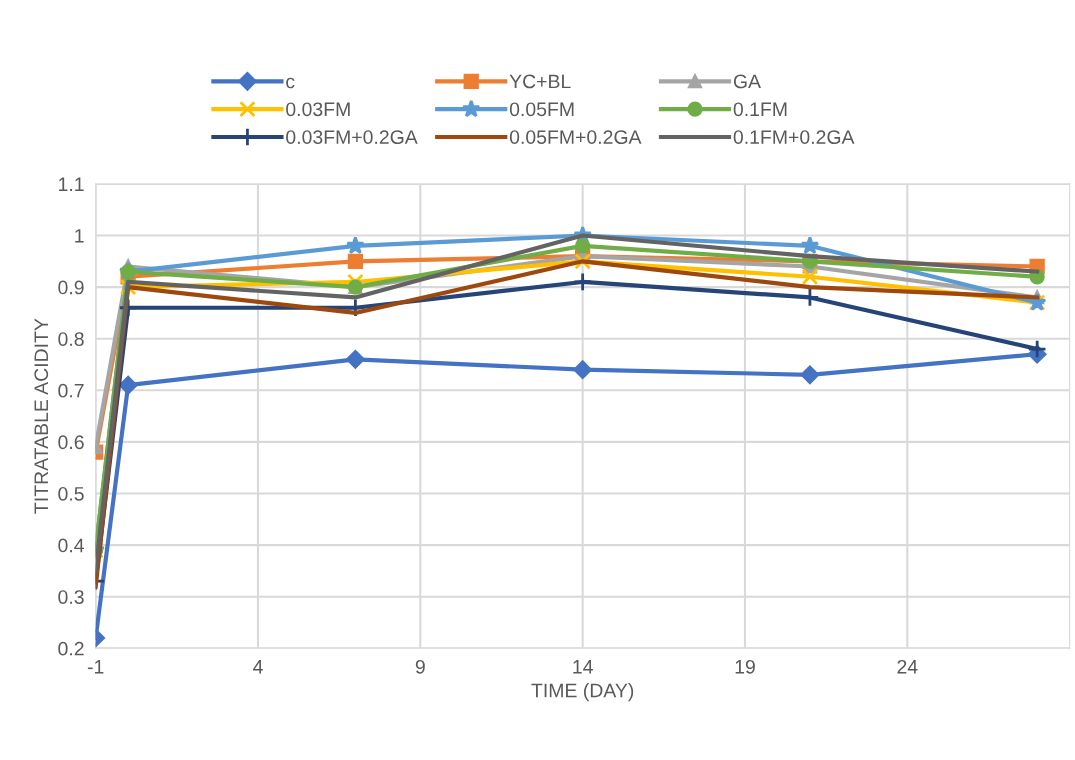 The height and width of the screenshot is (760, 1075). I want to click on legend-label: YC+BL, so click(540, 81).